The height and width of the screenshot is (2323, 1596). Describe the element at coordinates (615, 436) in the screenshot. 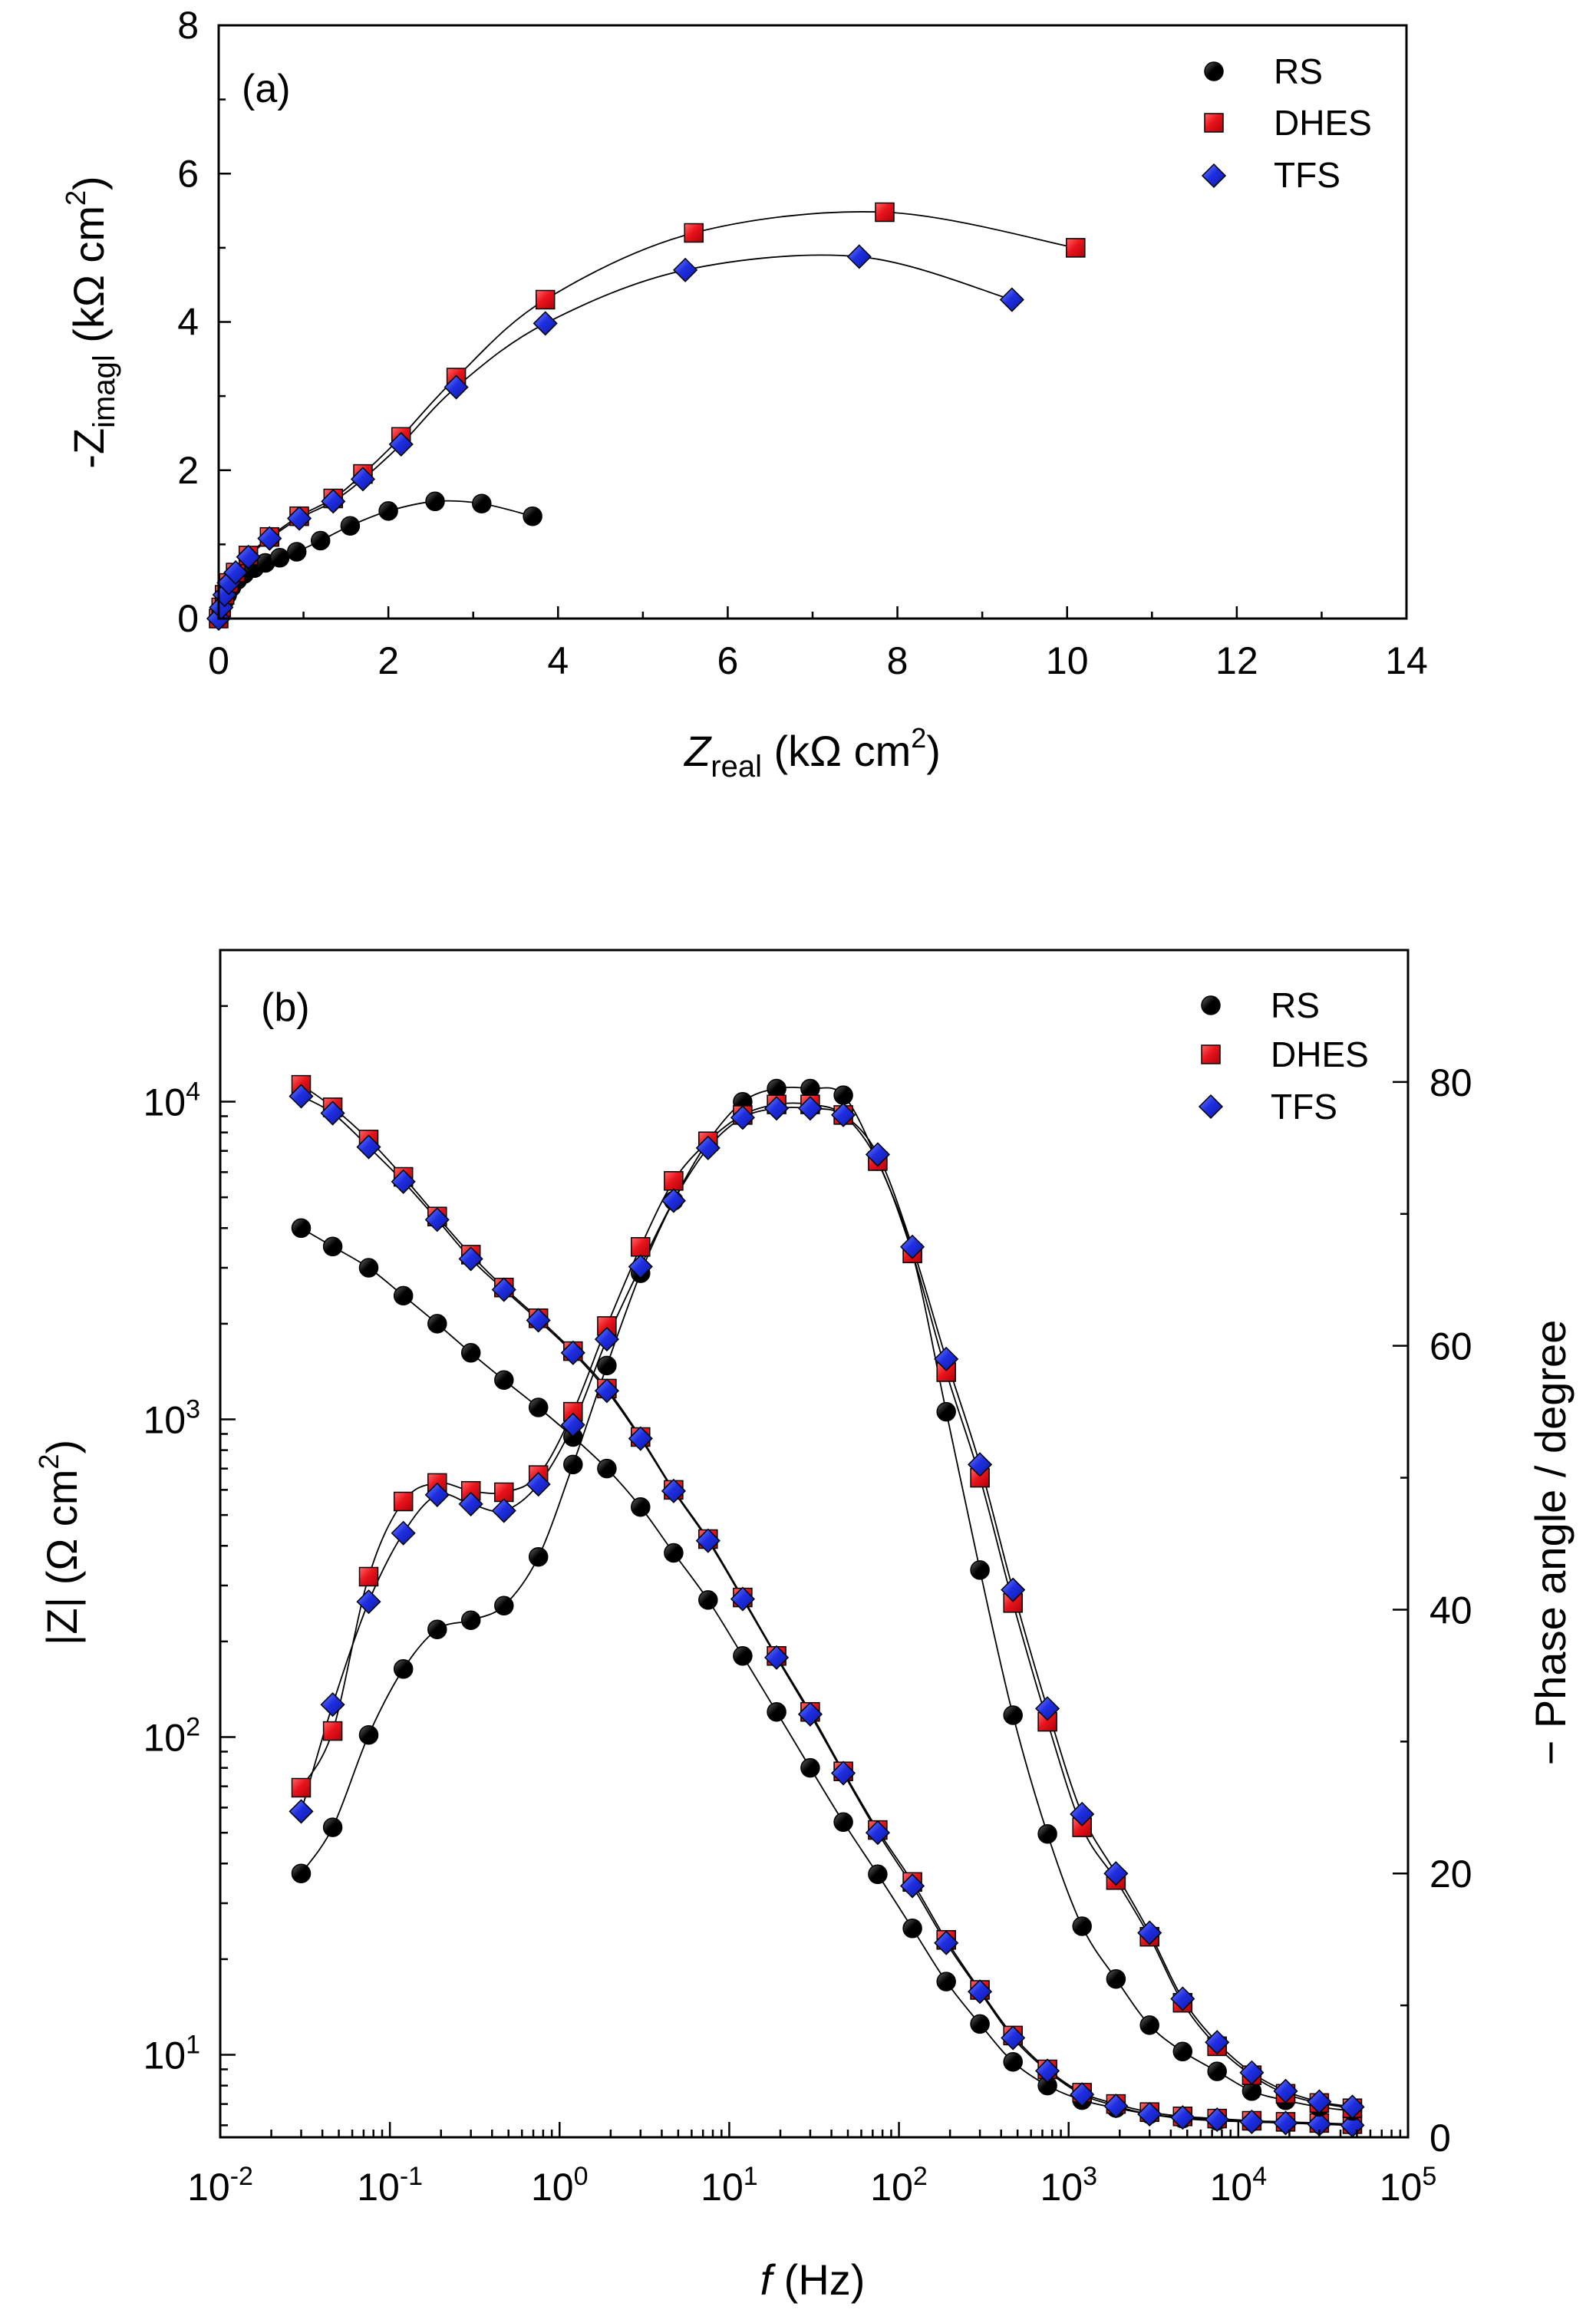

I see `fit-line-tfs` at that location.